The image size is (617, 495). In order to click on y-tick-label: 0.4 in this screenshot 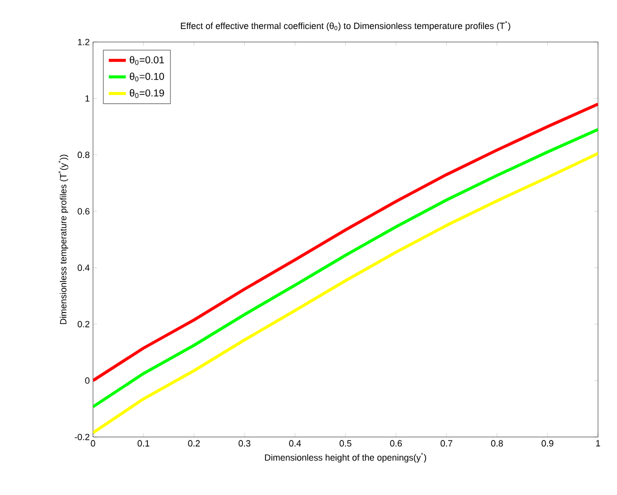, I will do `click(84, 267)`.